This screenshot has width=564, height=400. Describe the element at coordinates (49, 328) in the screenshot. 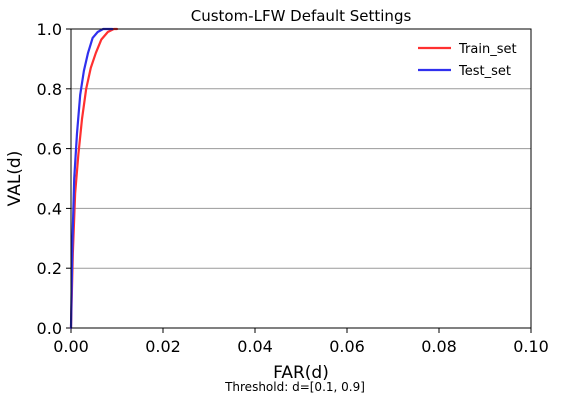

I see `y-tick-label: 0.0` at that location.